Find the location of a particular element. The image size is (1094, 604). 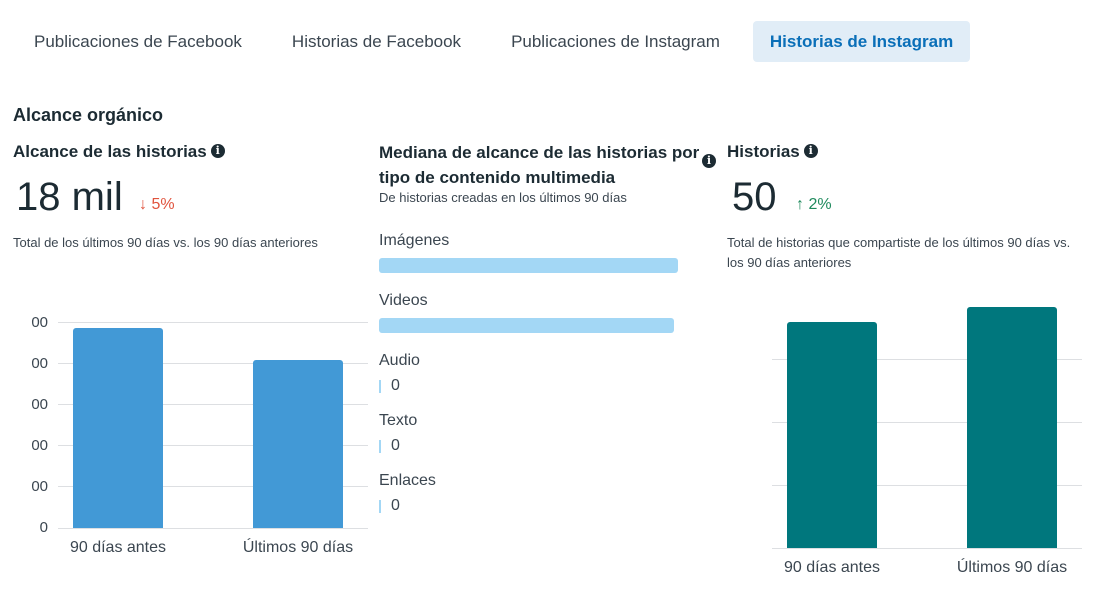

stories-value: 50 is located at coordinates (754, 197).